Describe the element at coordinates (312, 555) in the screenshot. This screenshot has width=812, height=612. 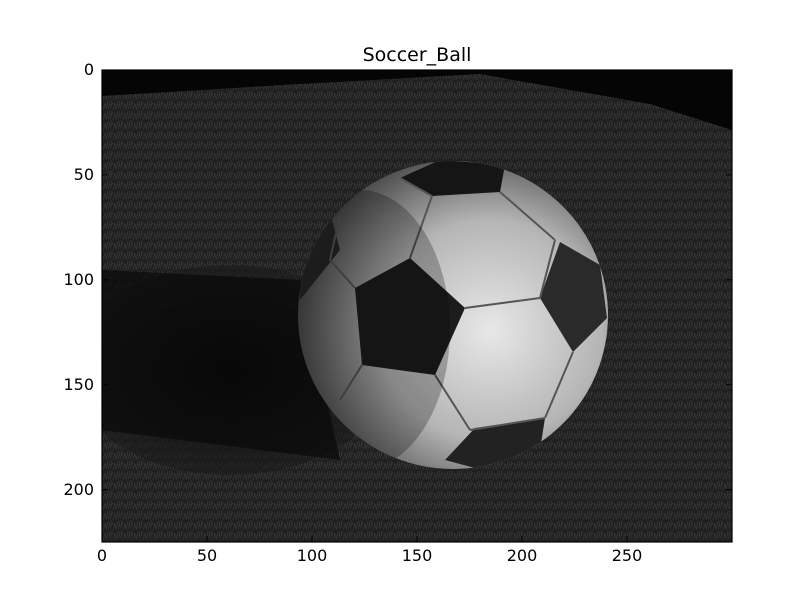
I see `x-tick-label: 100` at that location.